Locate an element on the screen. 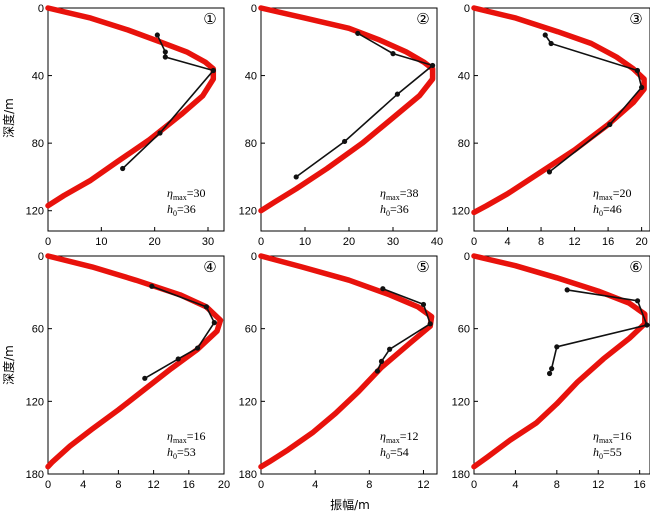 Image resolution: width=650 pixels, height=513 pixels. eta-max-annotation: ηmax=12 is located at coordinates (399, 437).